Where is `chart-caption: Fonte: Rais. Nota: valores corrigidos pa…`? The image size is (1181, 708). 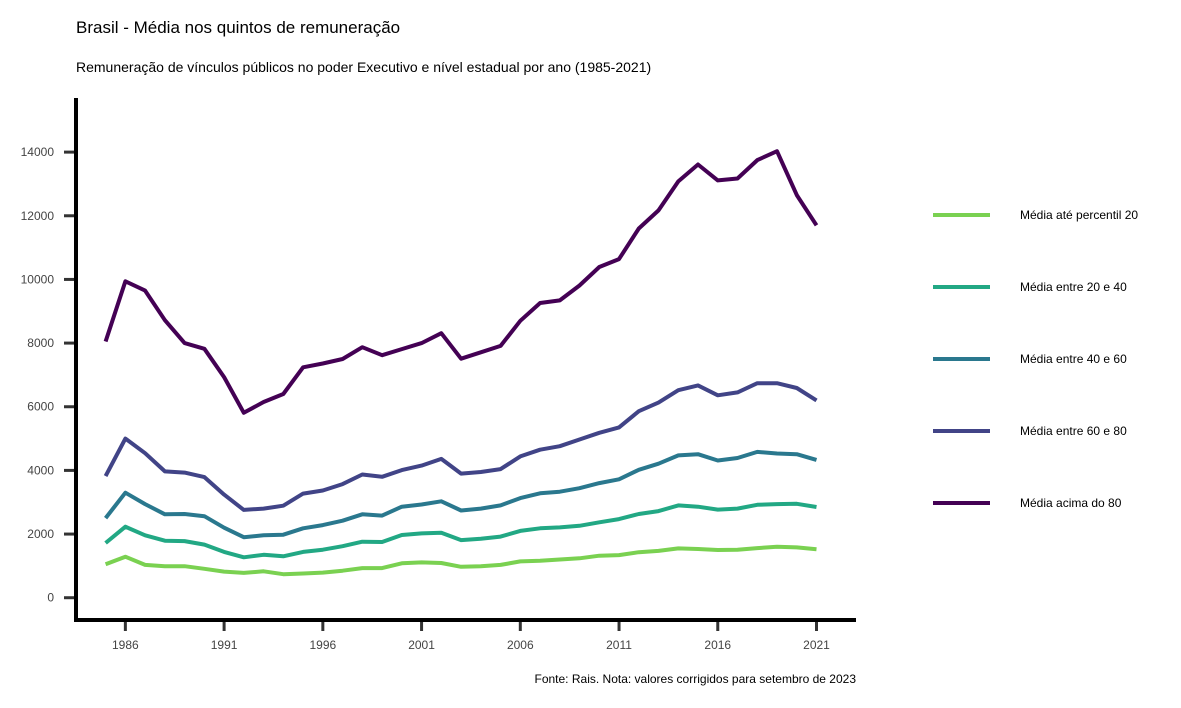
chart-caption: Fonte: Rais. Nota: valores corrigidos pa… is located at coordinates (695, 679).